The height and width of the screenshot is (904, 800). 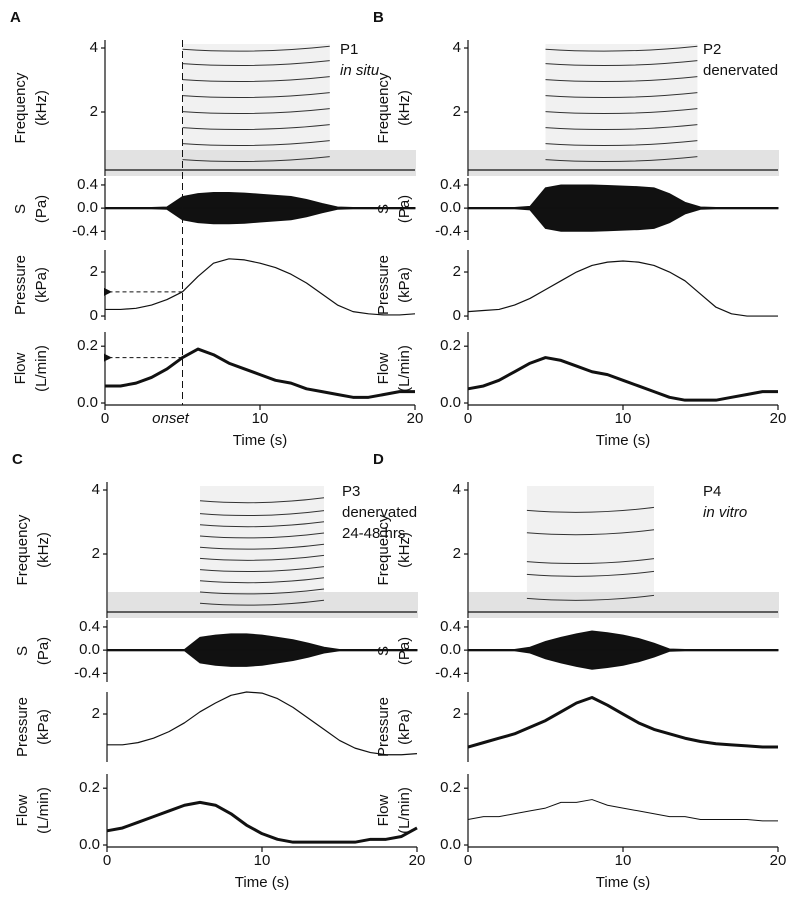 I want to click on annotation: P1, so click(x=349, y=49).